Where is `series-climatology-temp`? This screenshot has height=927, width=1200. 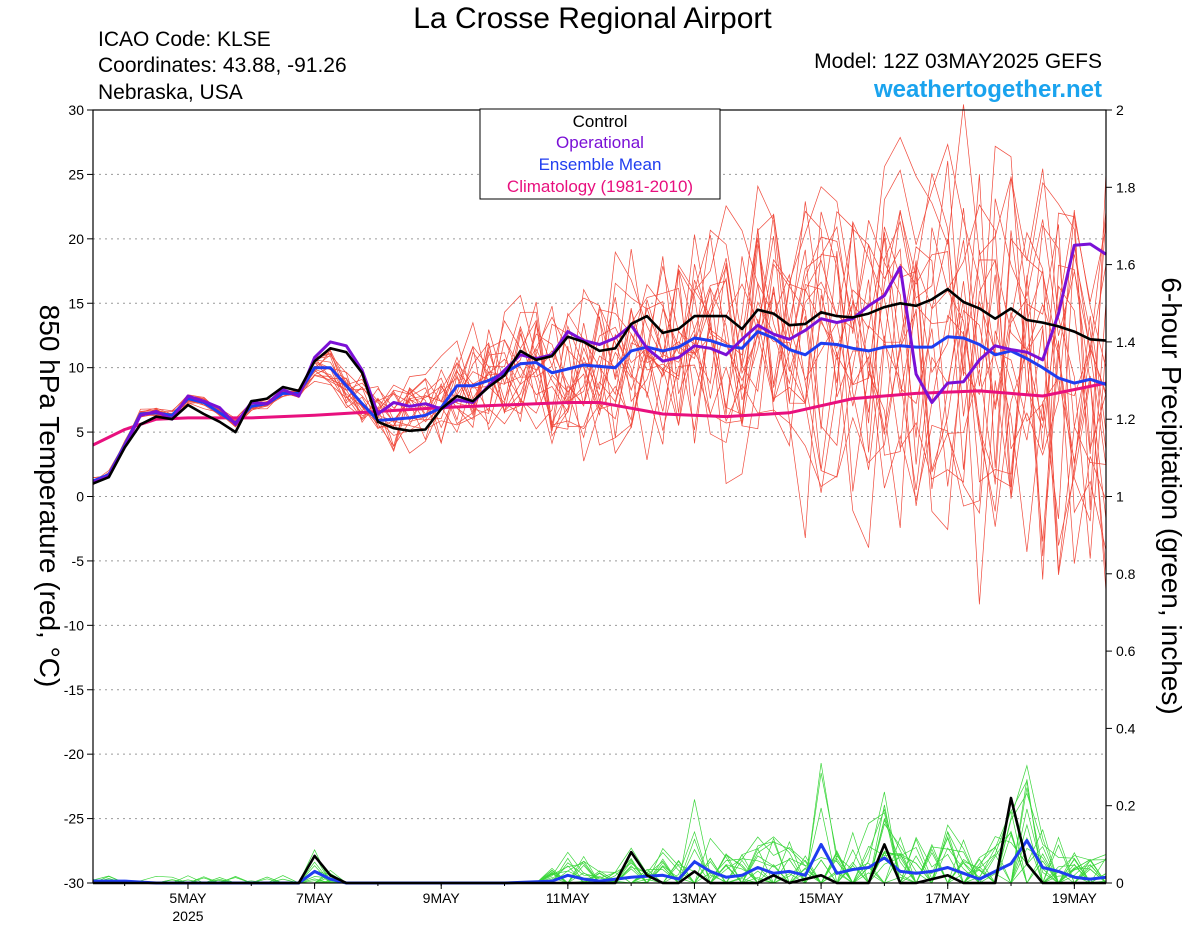
series-climatology-temp is located at coordinates (599, 414).